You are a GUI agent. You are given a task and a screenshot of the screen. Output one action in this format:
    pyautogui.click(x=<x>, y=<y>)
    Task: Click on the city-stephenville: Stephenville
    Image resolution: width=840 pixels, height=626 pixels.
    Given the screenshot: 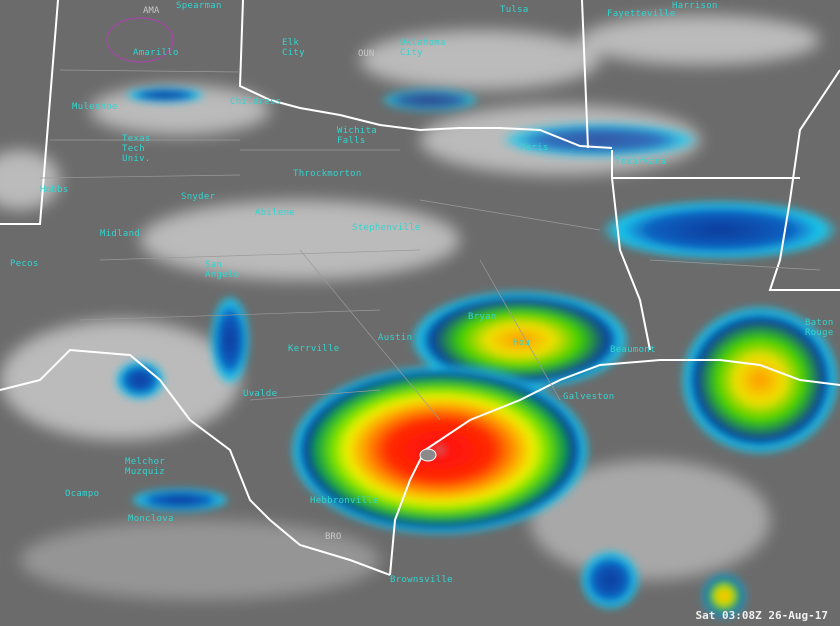 What is the action you would take?
    pyautogui.click(x=386, y=228)
    